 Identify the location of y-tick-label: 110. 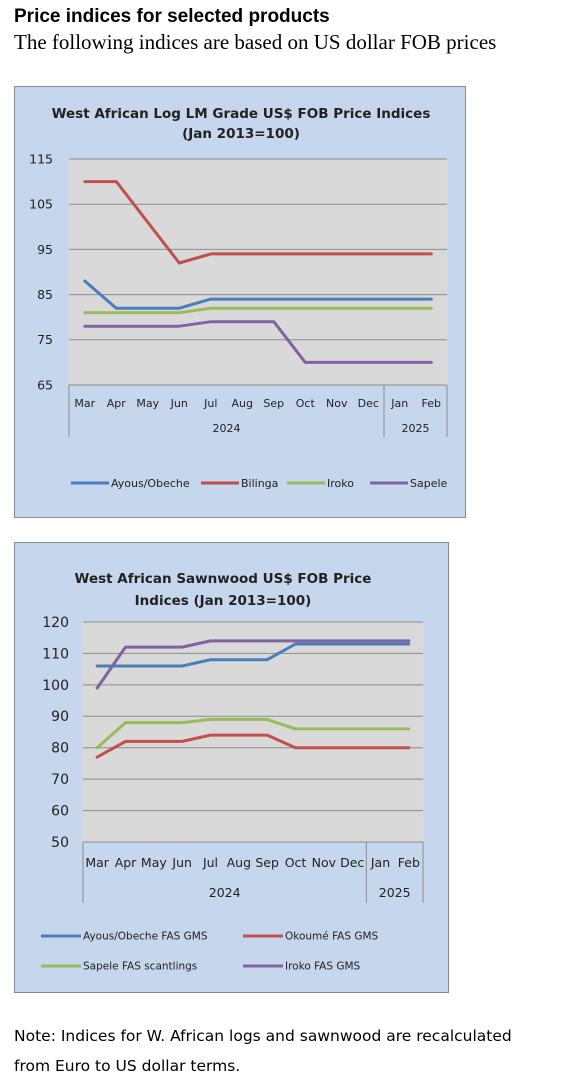
(55, 654).